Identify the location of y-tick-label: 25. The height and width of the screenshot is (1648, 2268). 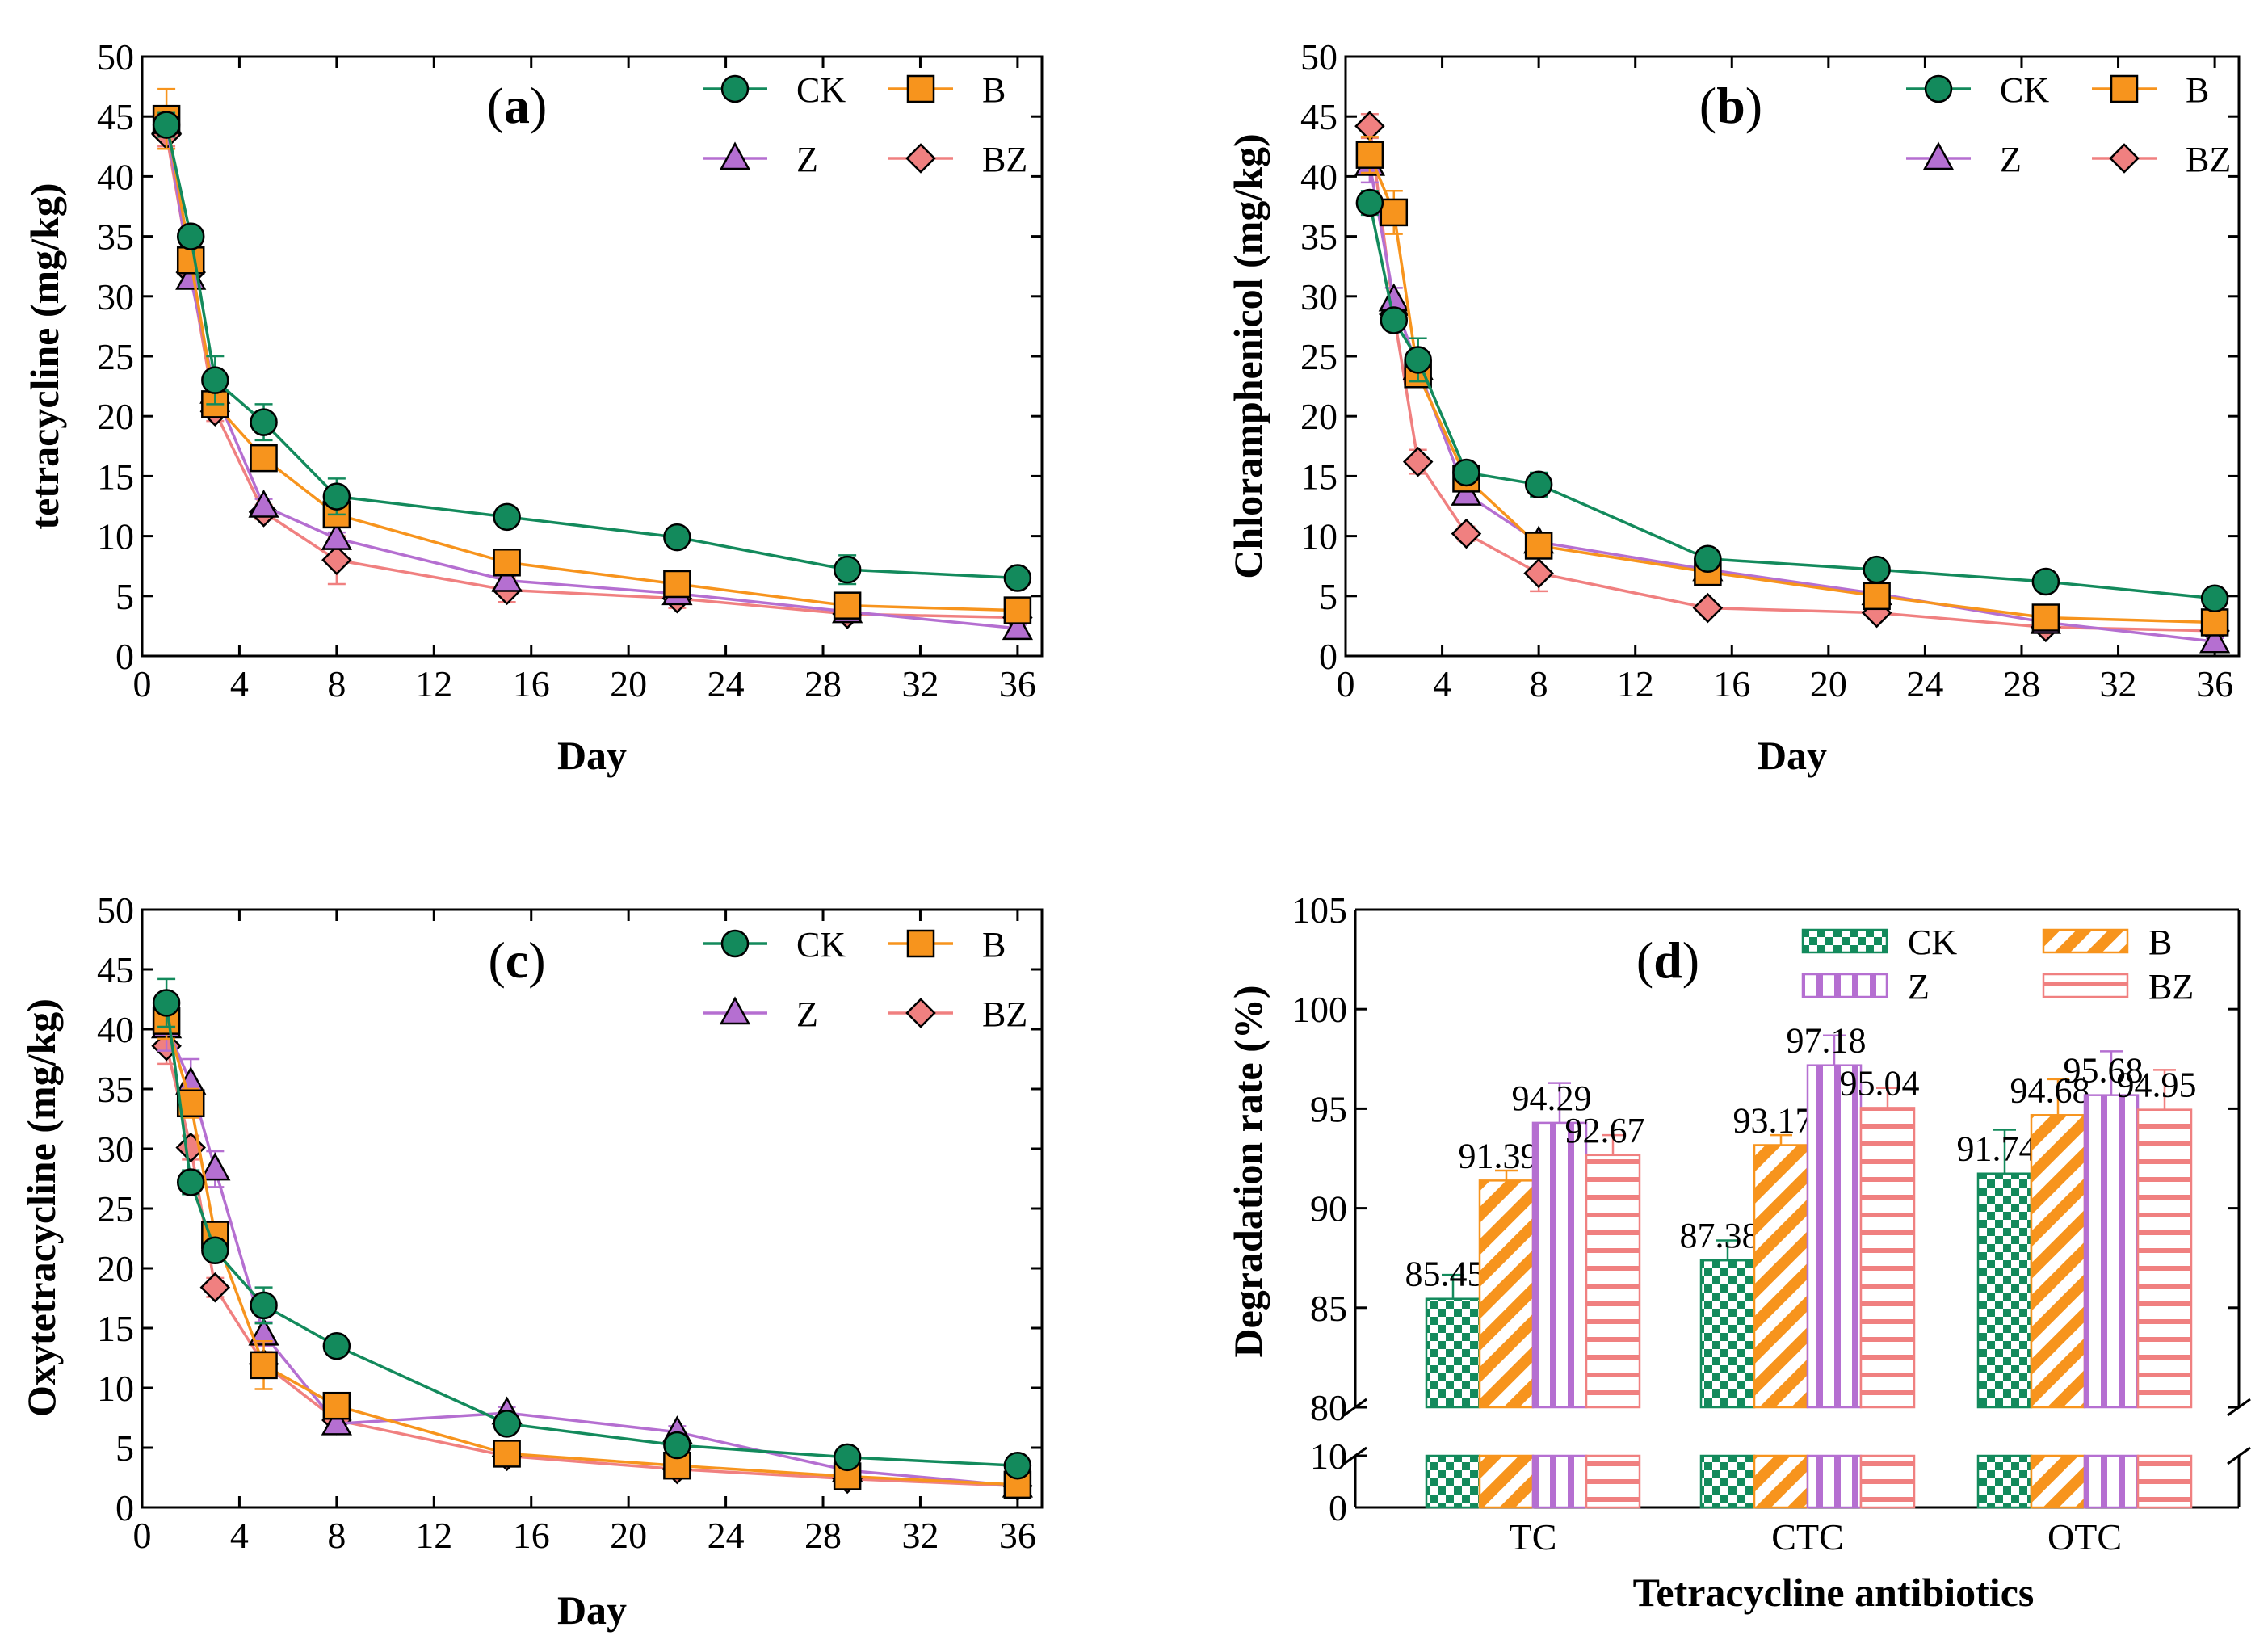
(1319, 356).